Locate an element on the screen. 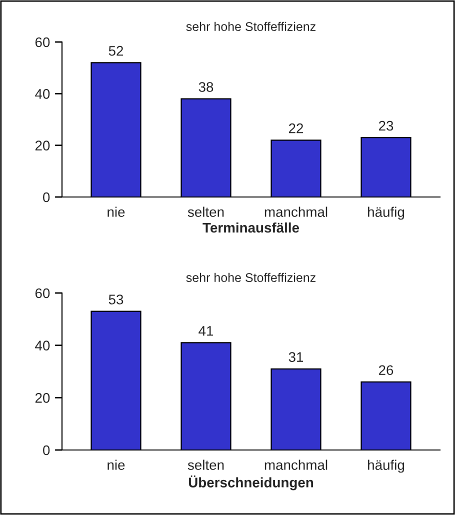 The image size is (455, 515). x-axis-title: Überschneidungen is located at coordinates (251, 482).